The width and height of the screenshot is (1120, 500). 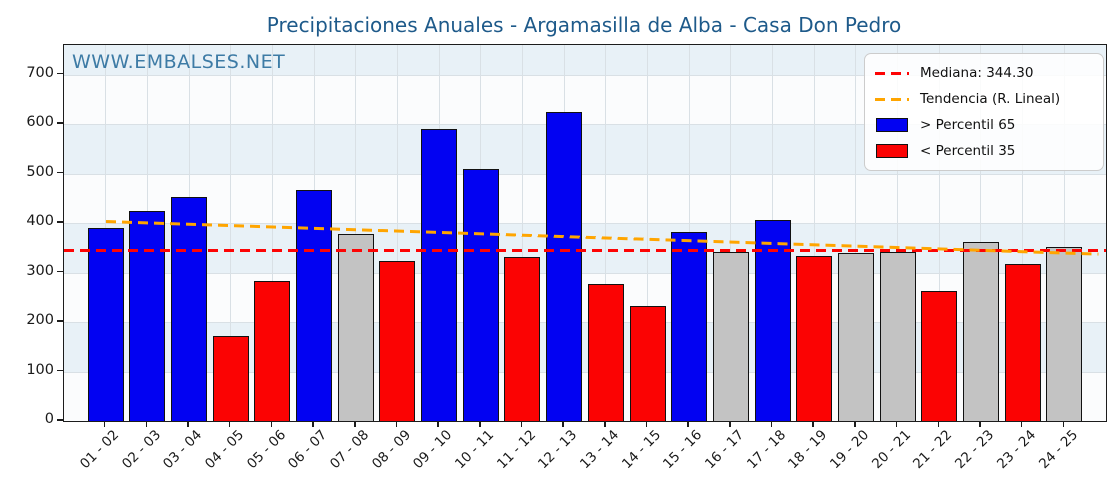 I want to click on legend-median-label: Mediana: 344.30, so click(x=977, y=73).